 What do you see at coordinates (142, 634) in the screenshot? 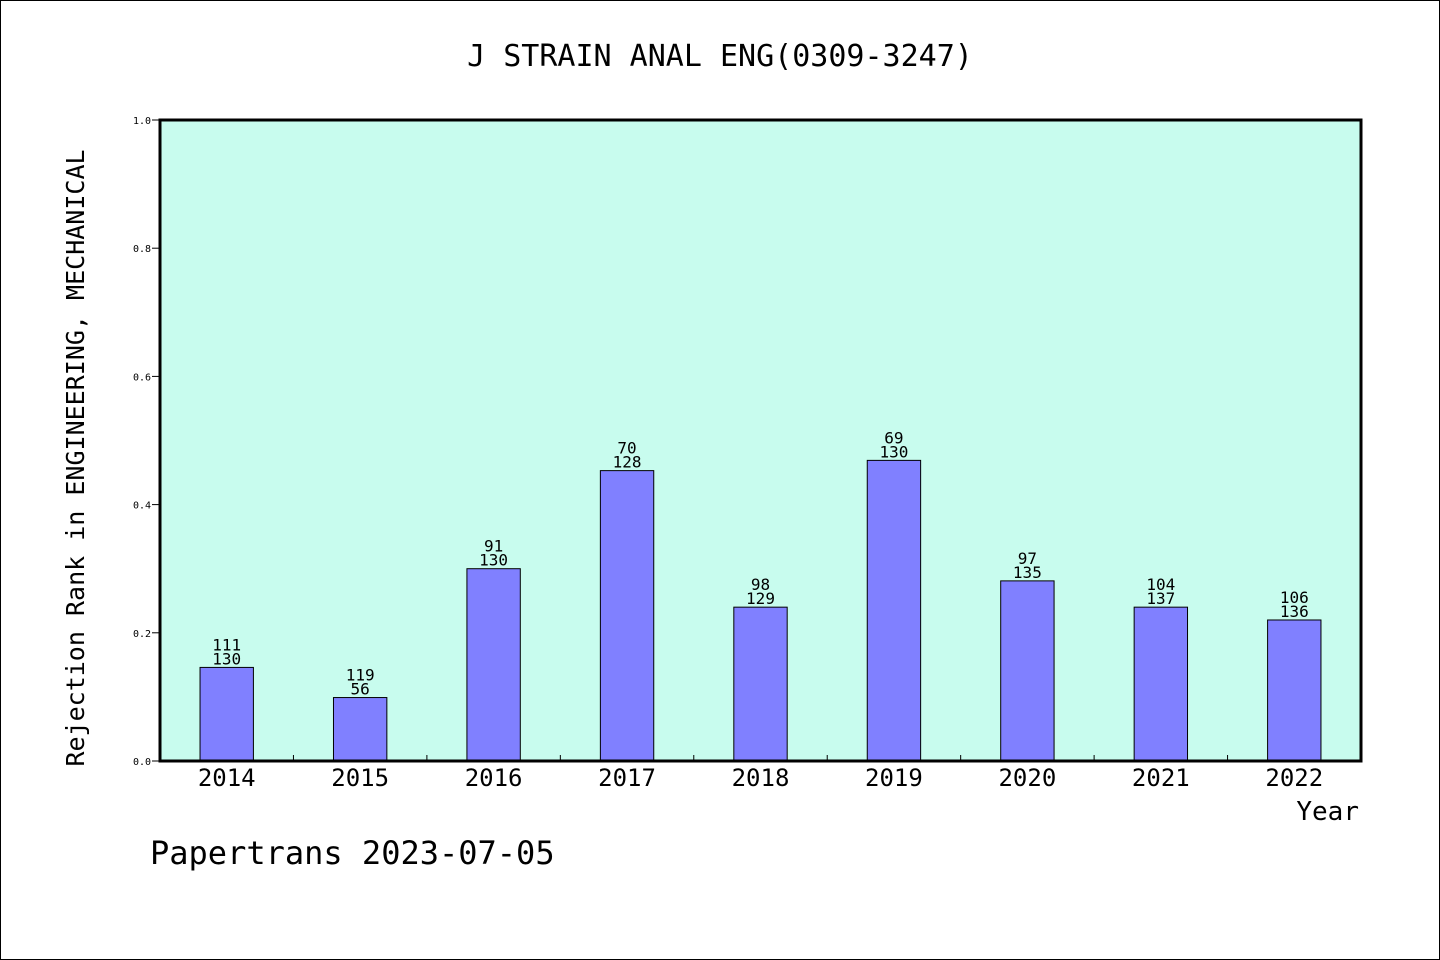
I see `y-tick-label-0.2: 0.2` at bounding box center [142, 634].